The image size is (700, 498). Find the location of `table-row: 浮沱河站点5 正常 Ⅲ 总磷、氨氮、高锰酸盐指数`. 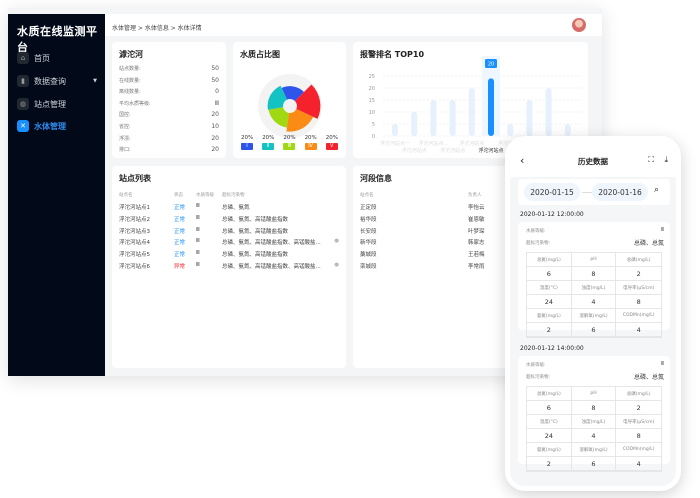

table-row: 浮沱河站点5 正常 Ⅲ 总磷、氨氮、高锰酸盐指数 is located at coordinates (229, 254).